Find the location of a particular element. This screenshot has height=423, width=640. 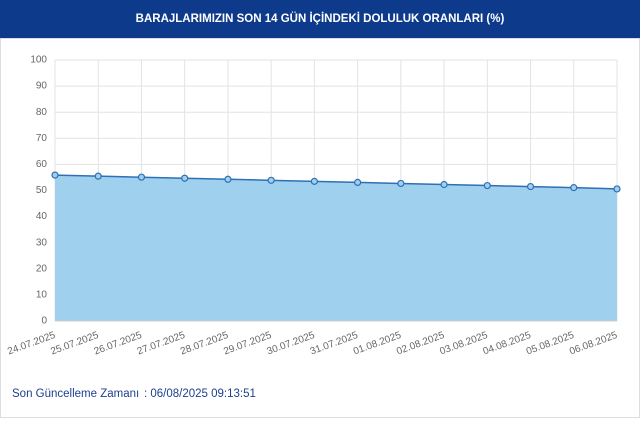

x-tick-label: 24.07.2025 is located at coordinates (31, 344).